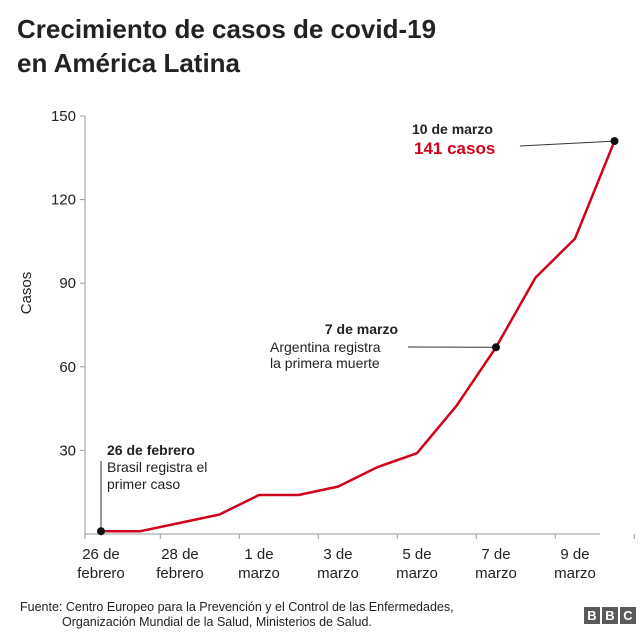 This screenshot has height=640, width=640. I want to click on x-tick-label-line1: 3 de, so click(337, 554).